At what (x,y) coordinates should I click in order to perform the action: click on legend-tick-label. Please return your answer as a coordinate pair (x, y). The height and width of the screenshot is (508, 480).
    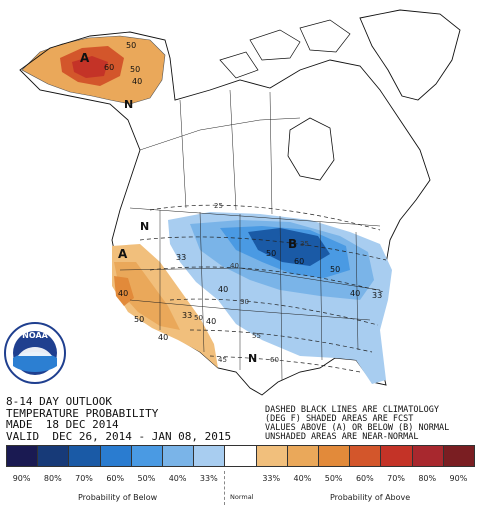
    Looking at the image, I should click on (239, 478).